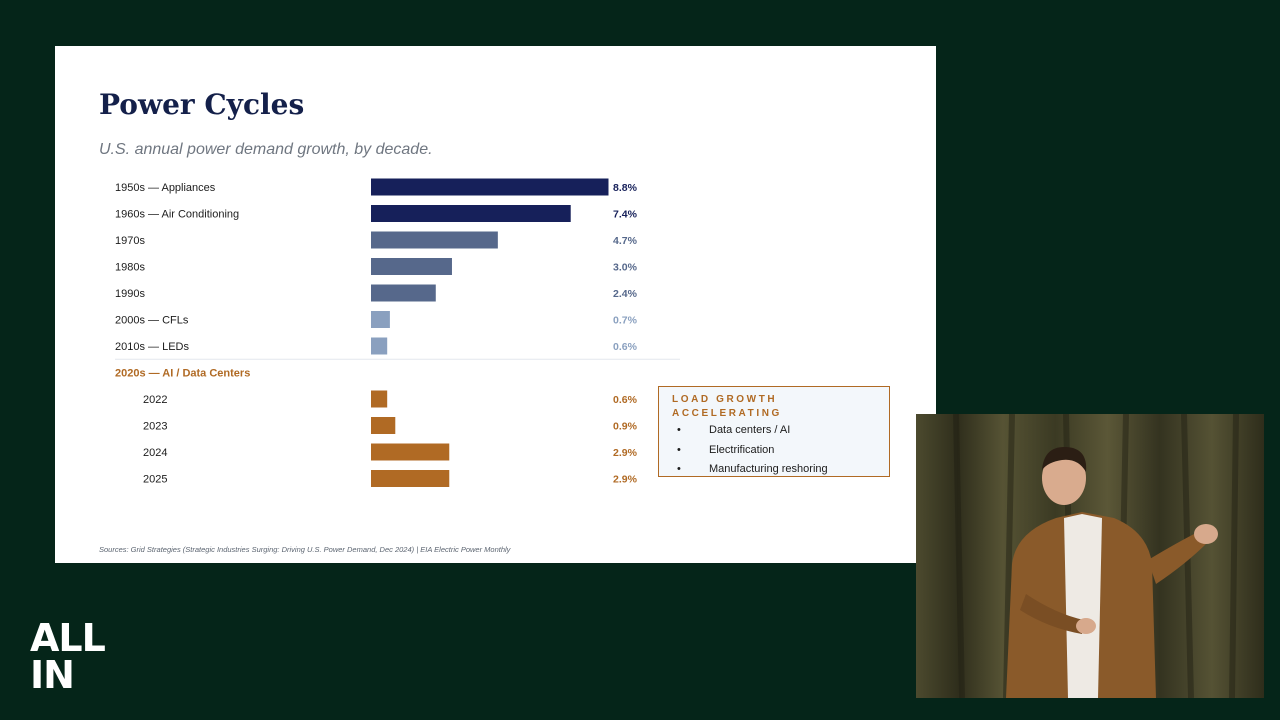 This screenshot has width=1280, height=720. I want to click on value-label: 0.7%, so click(625, 321).